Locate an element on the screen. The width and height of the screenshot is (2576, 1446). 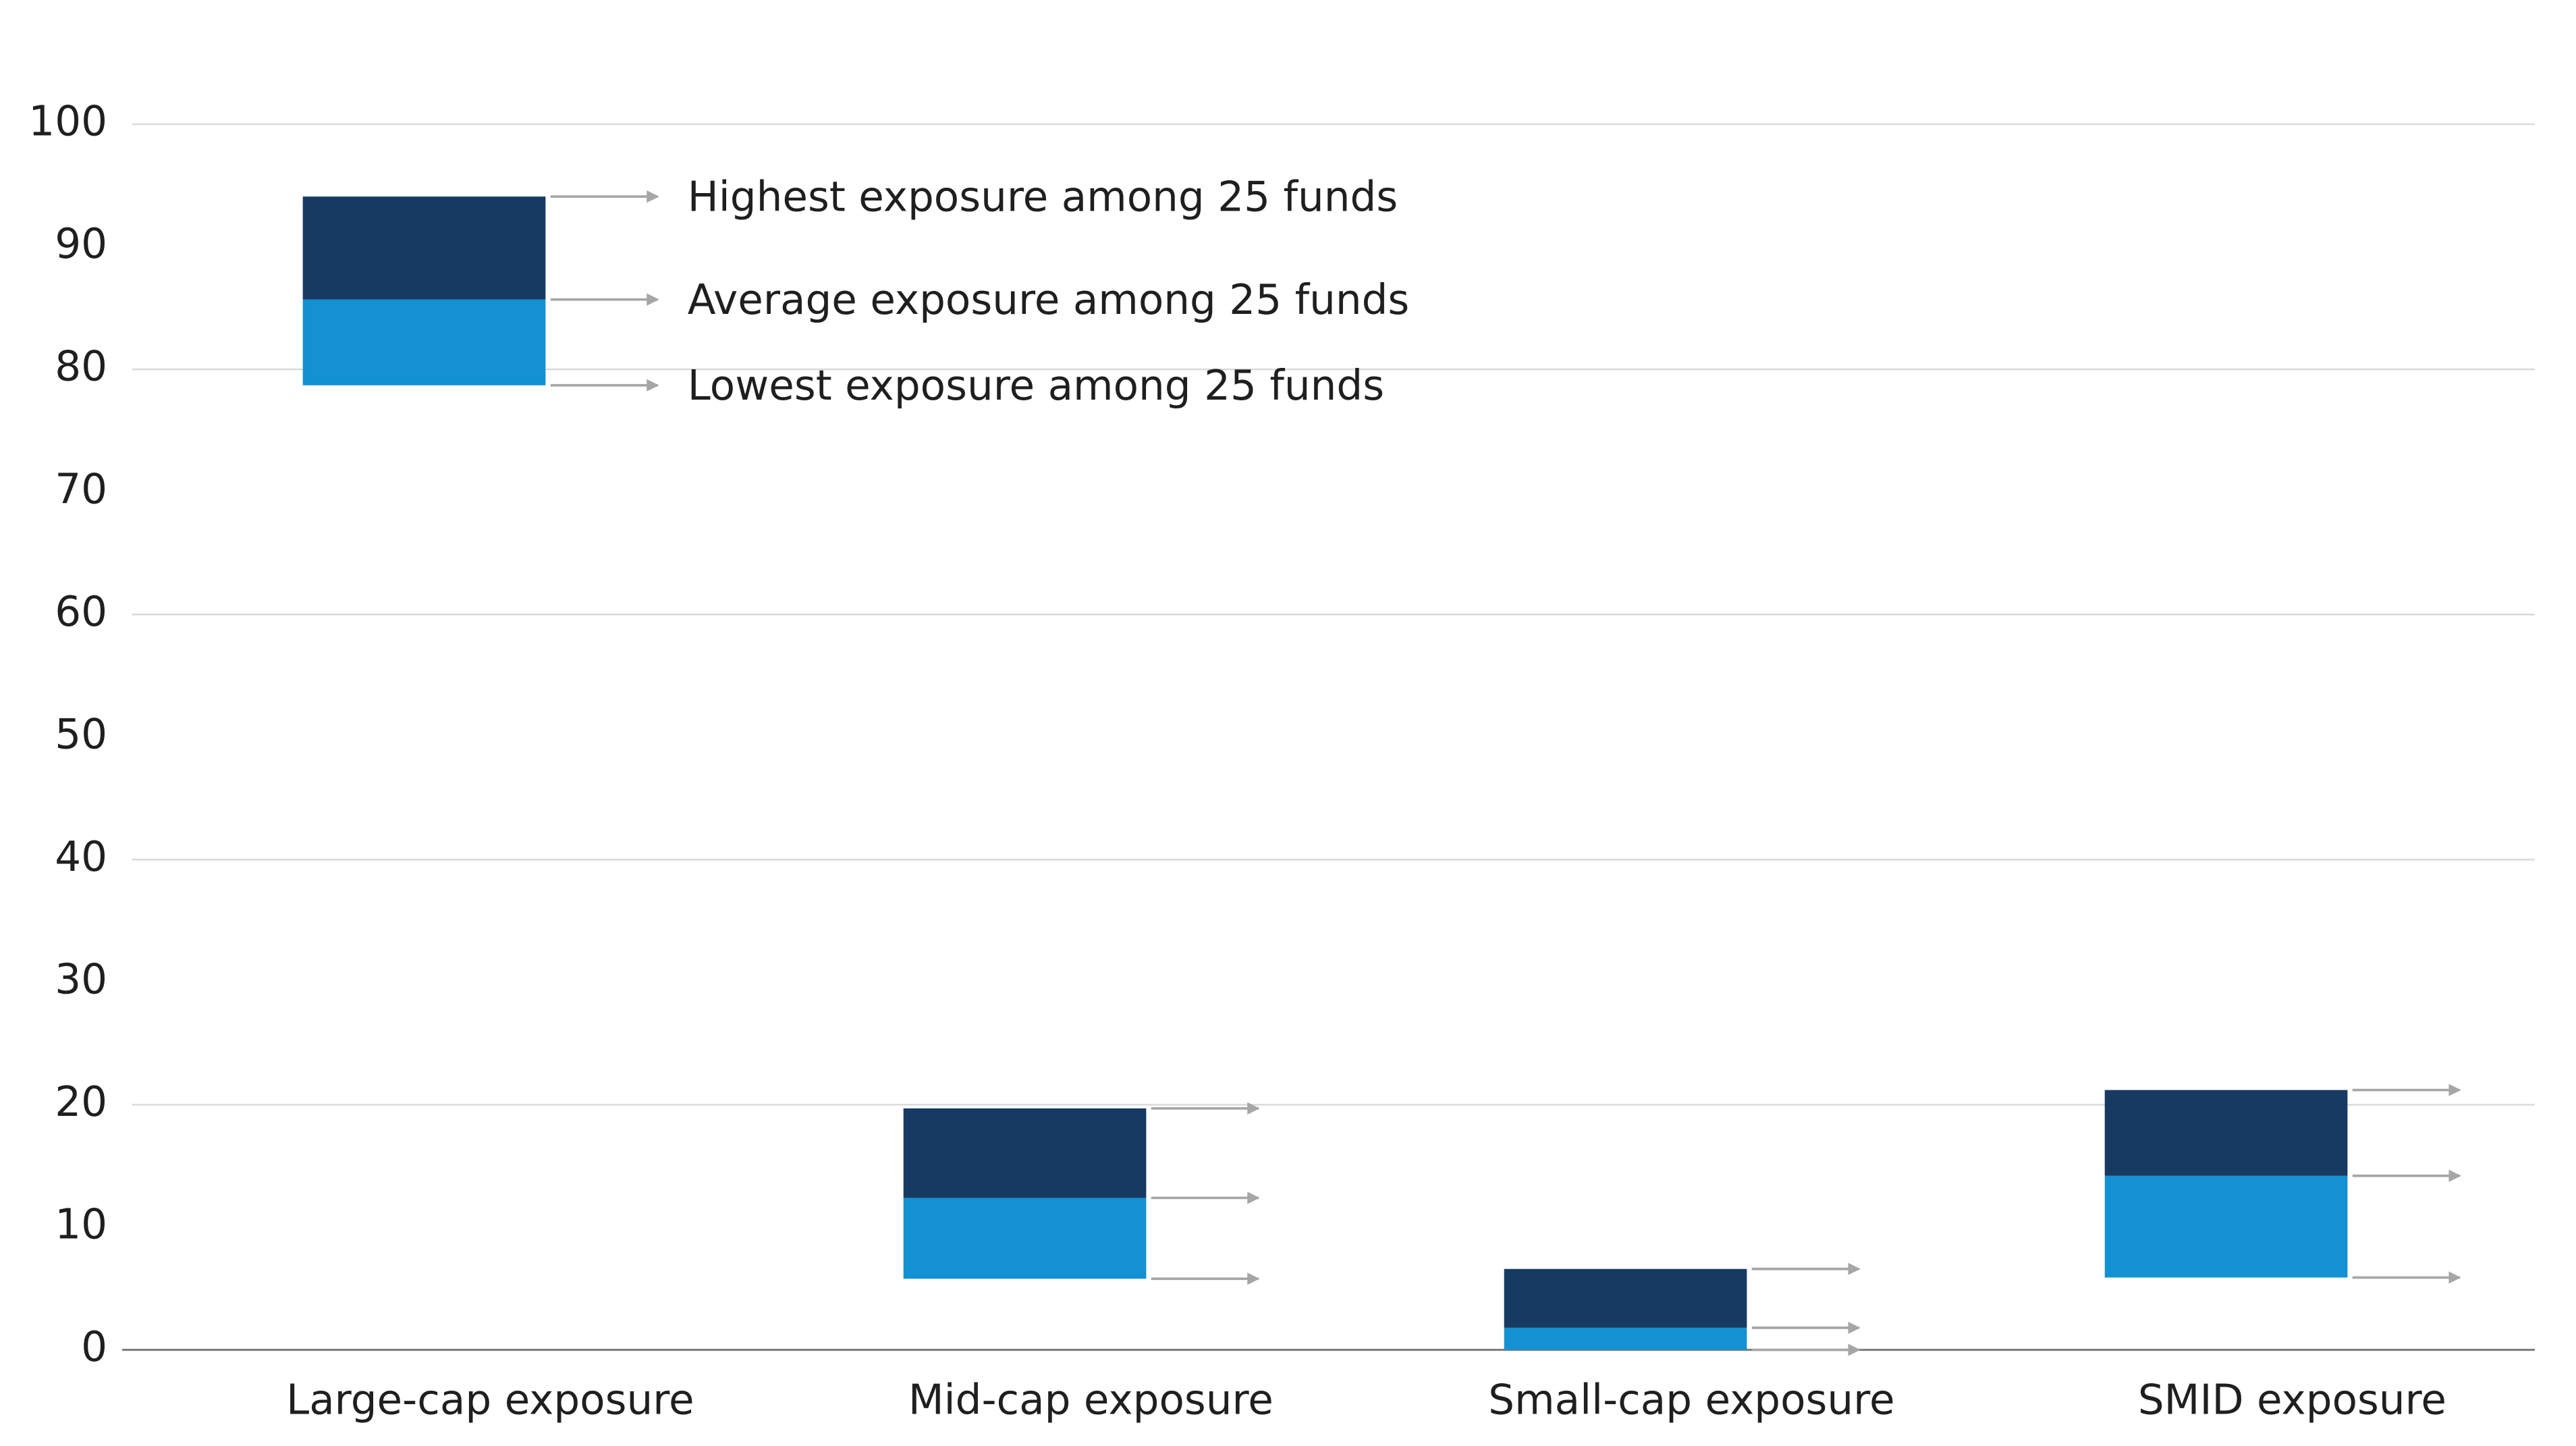
x-tick-label: Small-cap exposure is located at coordinates (1691, 1400).